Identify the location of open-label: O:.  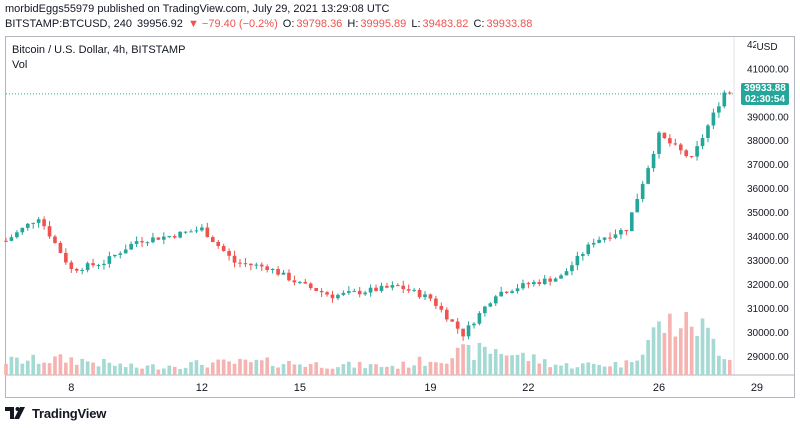
(288, 24).